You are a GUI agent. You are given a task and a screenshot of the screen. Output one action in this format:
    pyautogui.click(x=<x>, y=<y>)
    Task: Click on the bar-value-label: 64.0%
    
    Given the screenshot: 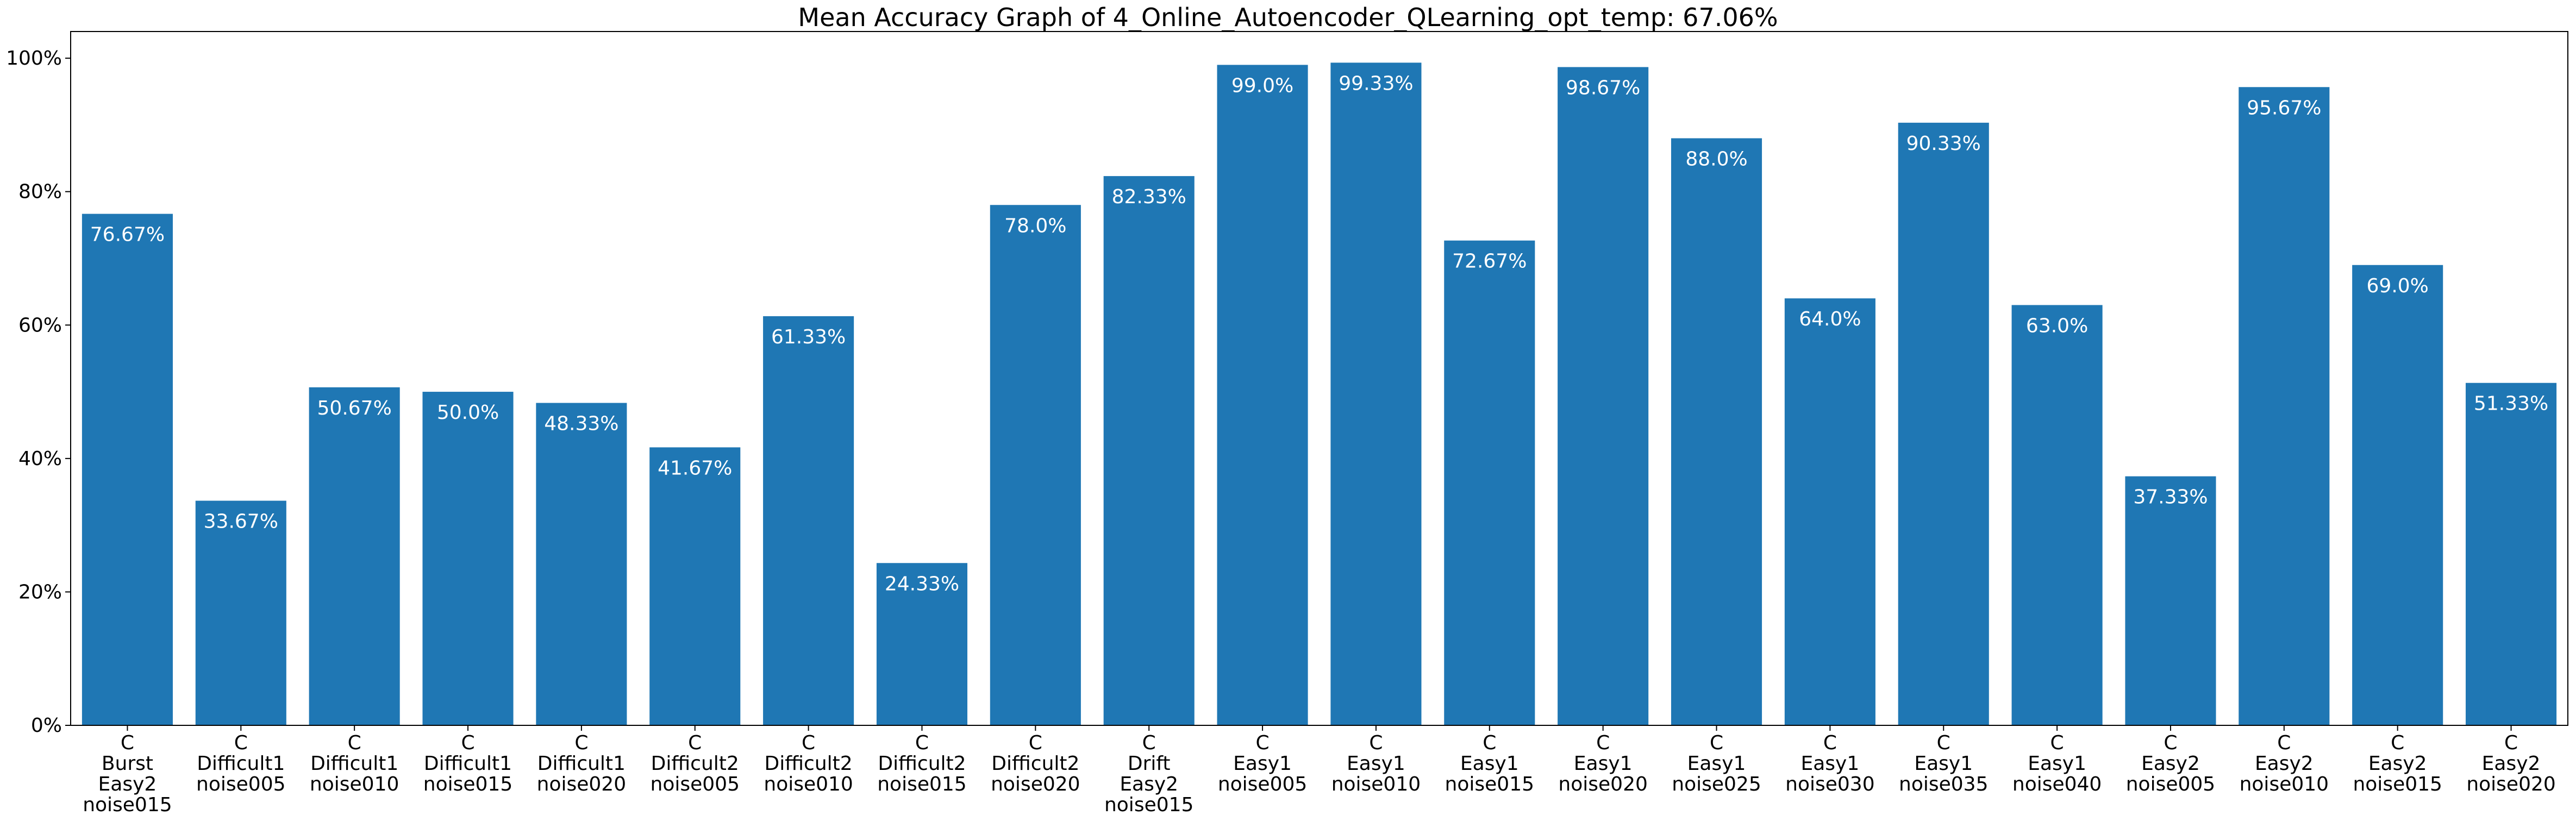 What is the action you would take?
    pyautogui.click(x=1830, y=319)
    